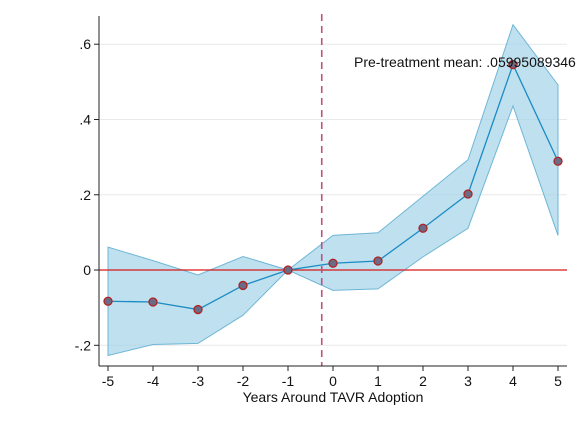 This screenshot has height=429, width=583. What do you see at coordinates (465, 62) in the screenshot?
I see `pre-treatment-mean-annotation: Pre-treatment mean: .05995089346` at bounding box center [465, 62].